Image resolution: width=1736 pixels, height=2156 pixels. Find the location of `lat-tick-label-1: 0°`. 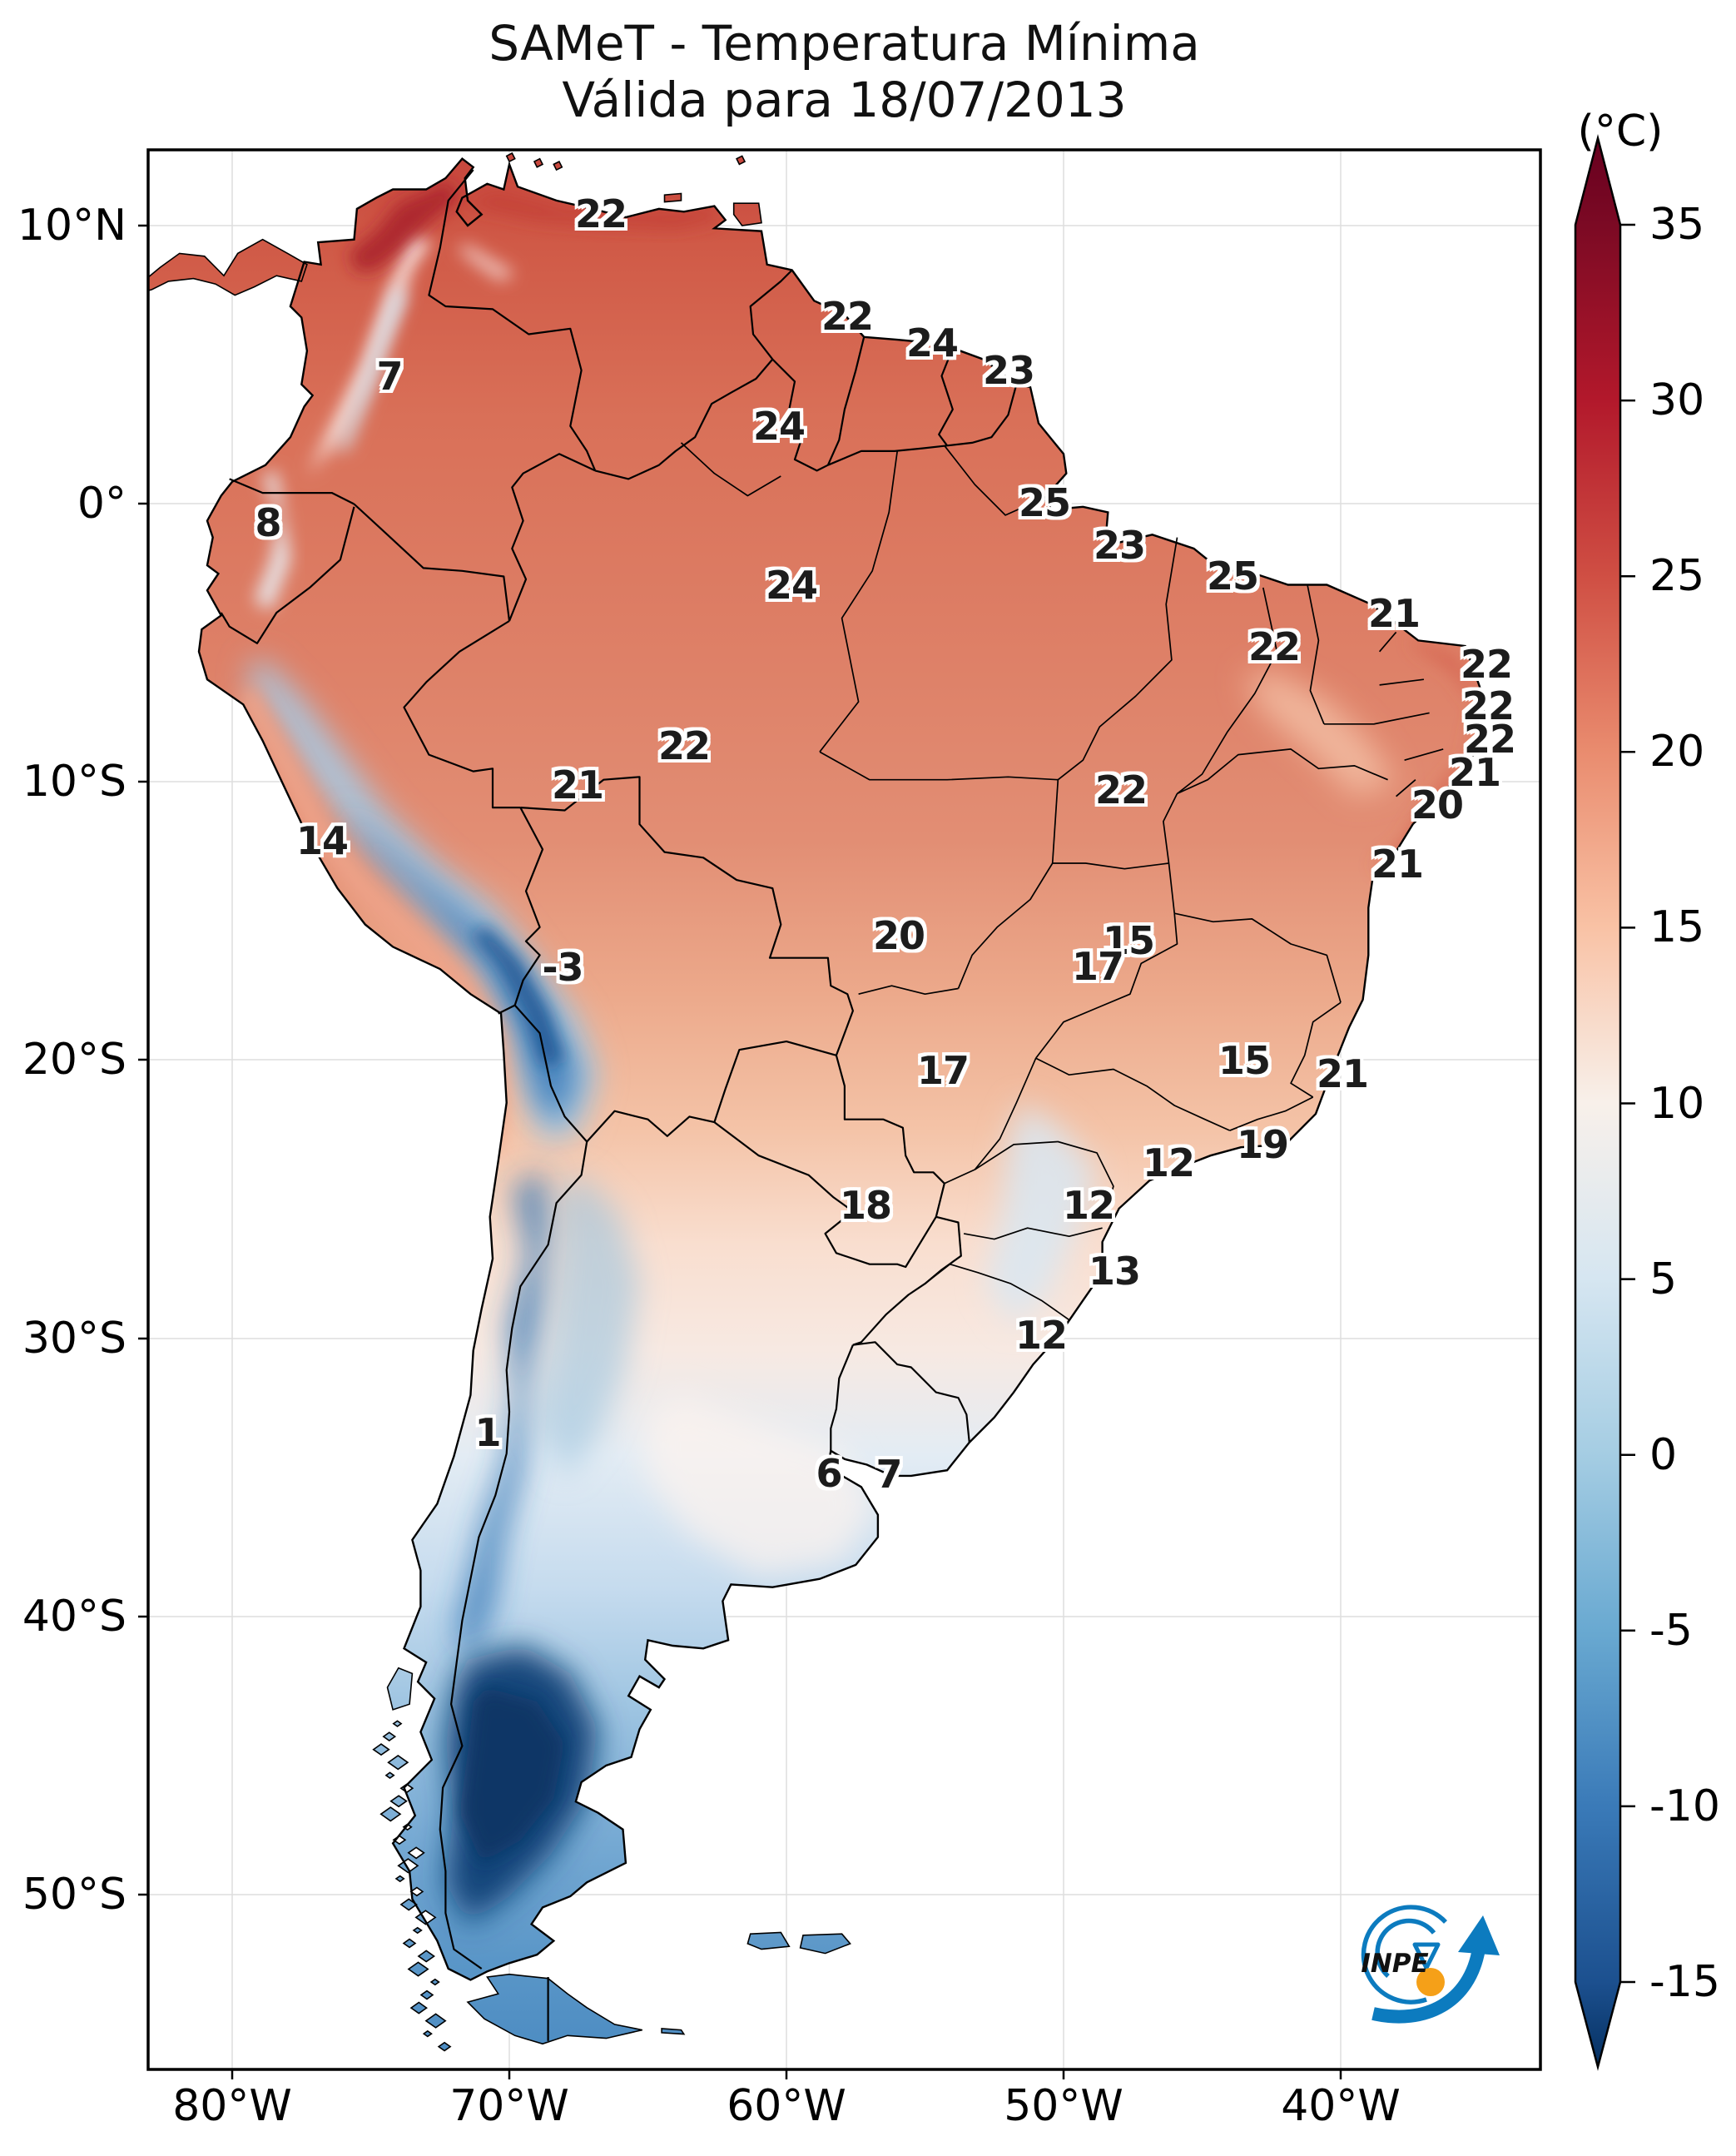

lat-tick-label-1: 0° is located at coordinates (101, 504).